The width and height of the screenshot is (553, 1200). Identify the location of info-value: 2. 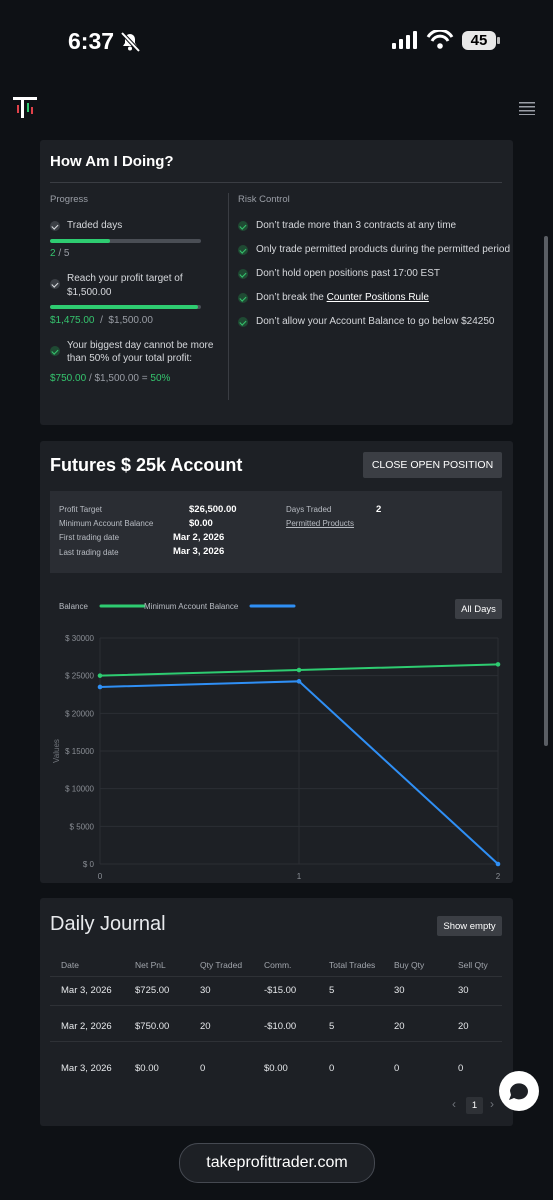
(379, 509).